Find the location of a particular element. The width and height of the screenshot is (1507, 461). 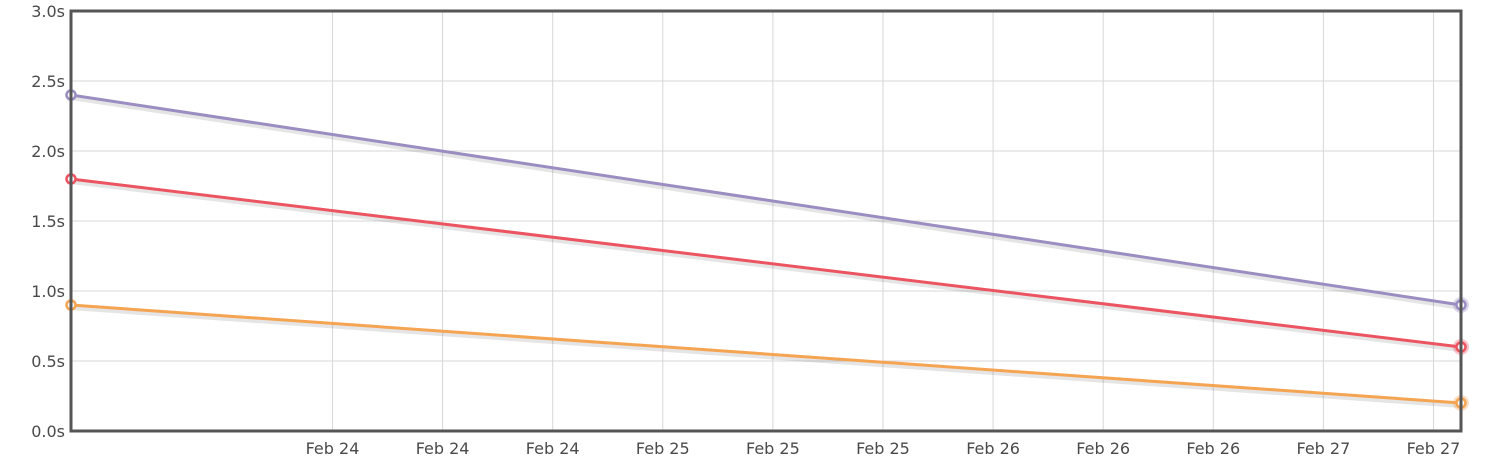

y-tick-label: 1.5s is located at coordinates (48, 221).